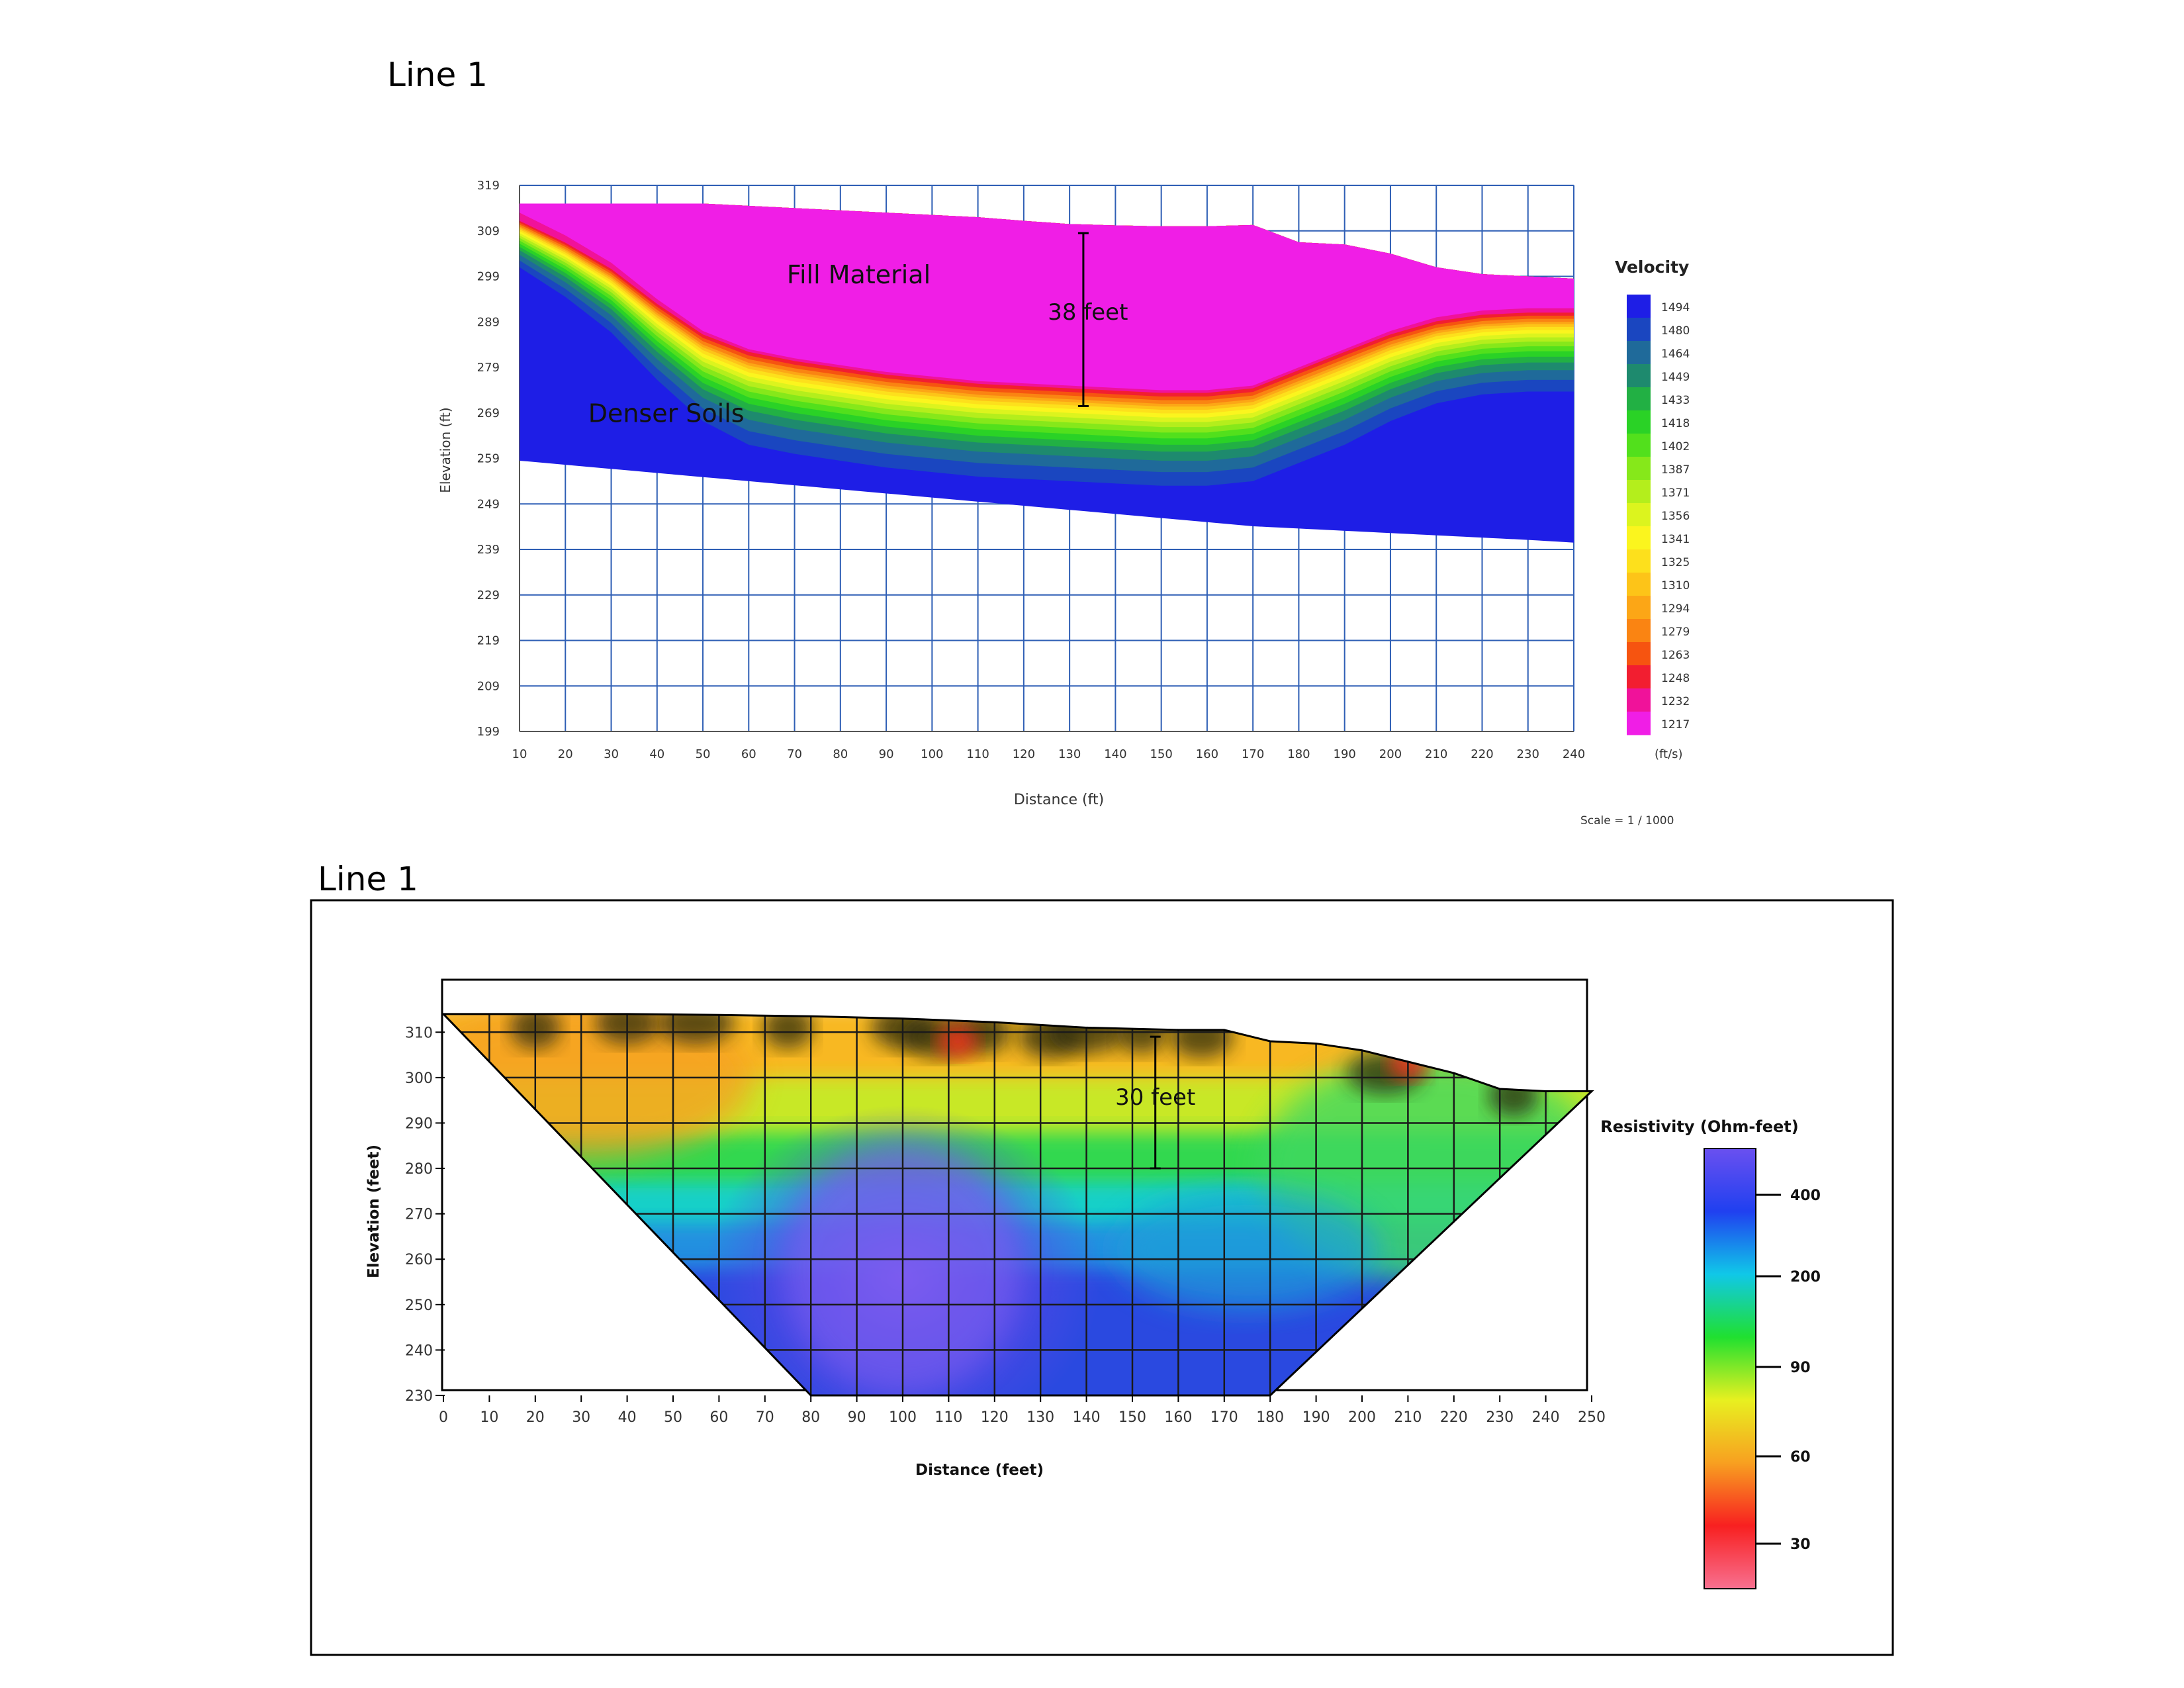 The image size is (2184, 1688). Describe the element at coordinates (419, 1033) in the screenshot. I see `resistivity-y-tick-label: 310` at that location.